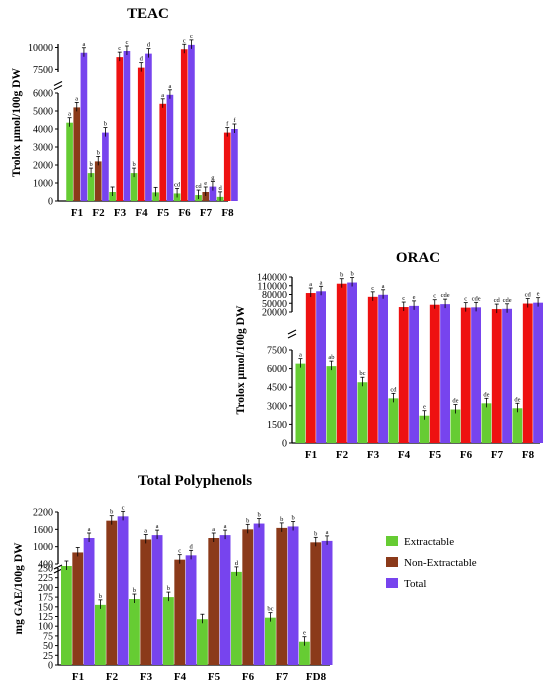  I want to click on chart2-x-tick-label: F5, so click(435, 455).